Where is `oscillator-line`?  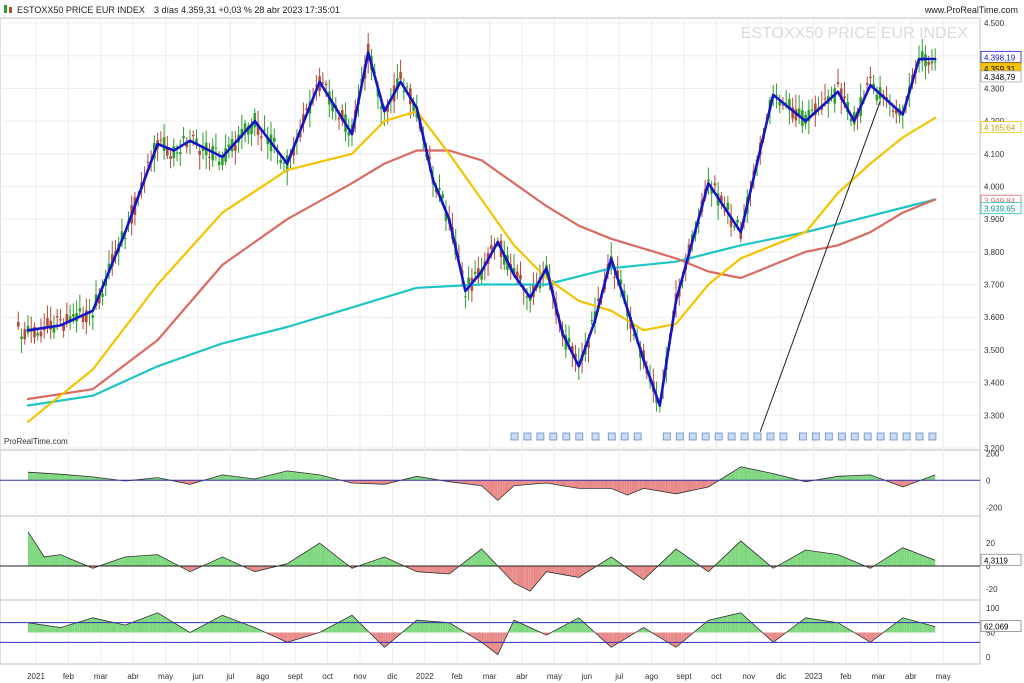
oscillator-line is located at coordinates (481, 561).